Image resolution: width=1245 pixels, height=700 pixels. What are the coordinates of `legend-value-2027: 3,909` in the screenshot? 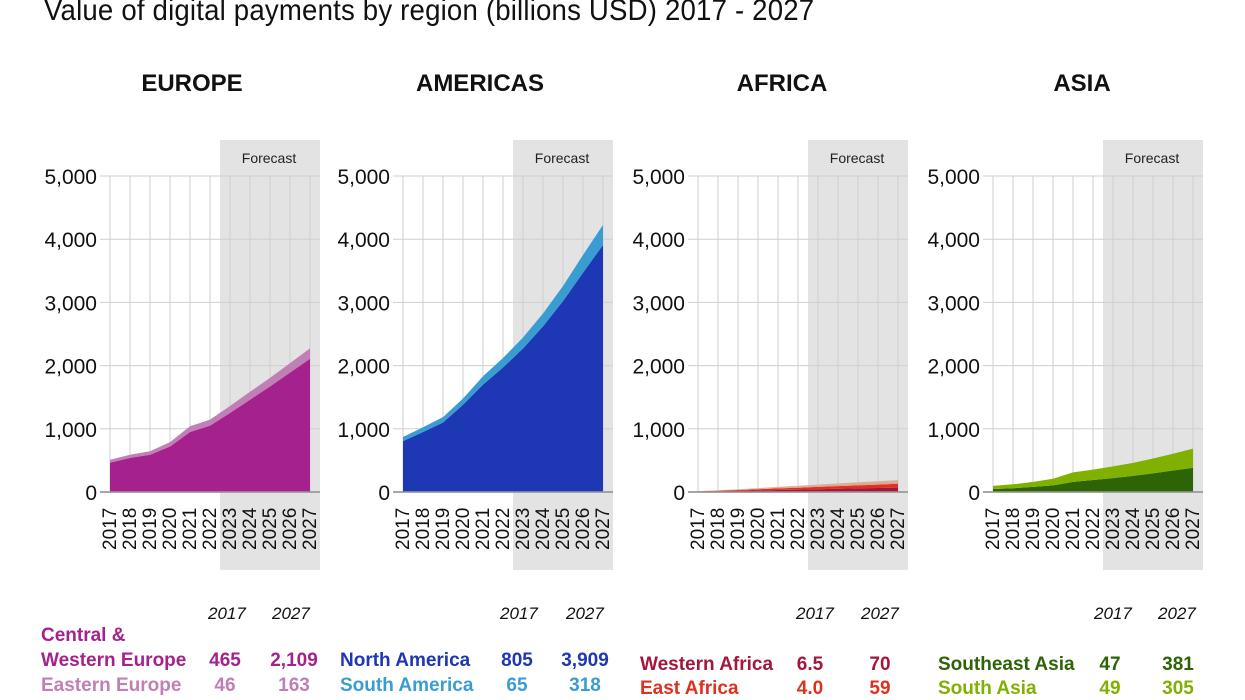 It's located at (585, 660).